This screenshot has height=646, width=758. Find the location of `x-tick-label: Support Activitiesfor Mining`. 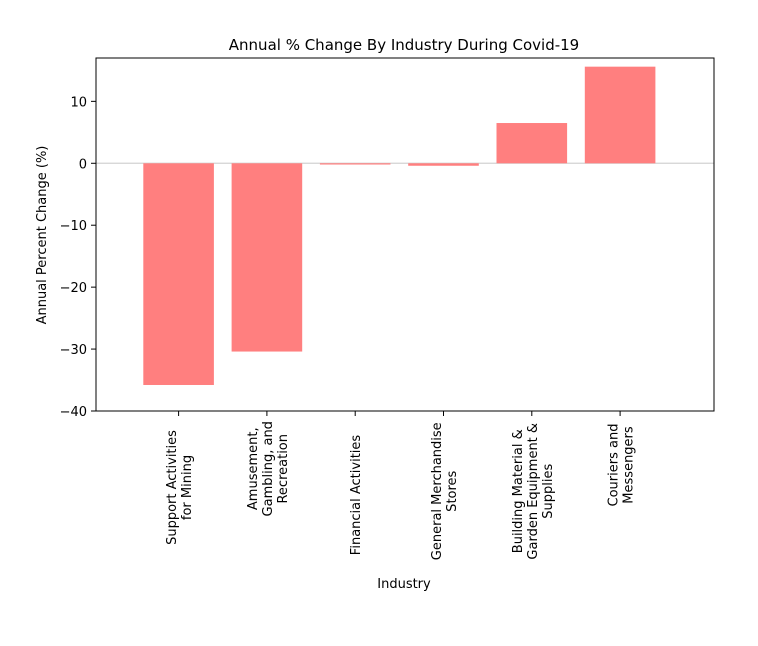

x-tick-label: Support Activitiesfor Mining is located at coordinates (180, 487).